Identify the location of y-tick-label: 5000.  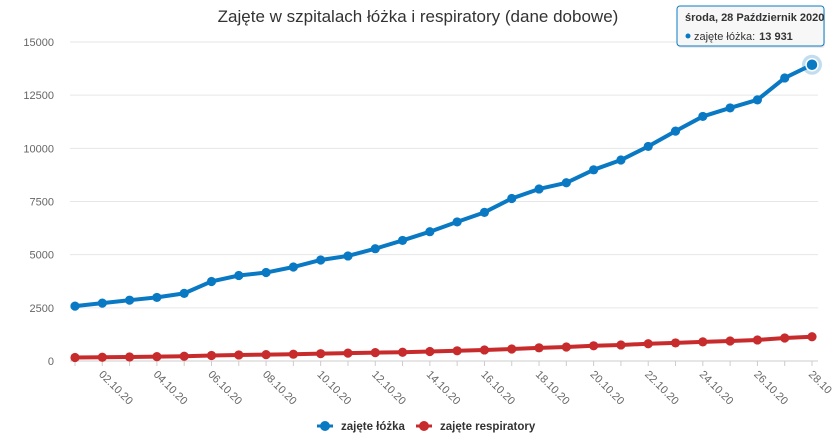
(42, 256).